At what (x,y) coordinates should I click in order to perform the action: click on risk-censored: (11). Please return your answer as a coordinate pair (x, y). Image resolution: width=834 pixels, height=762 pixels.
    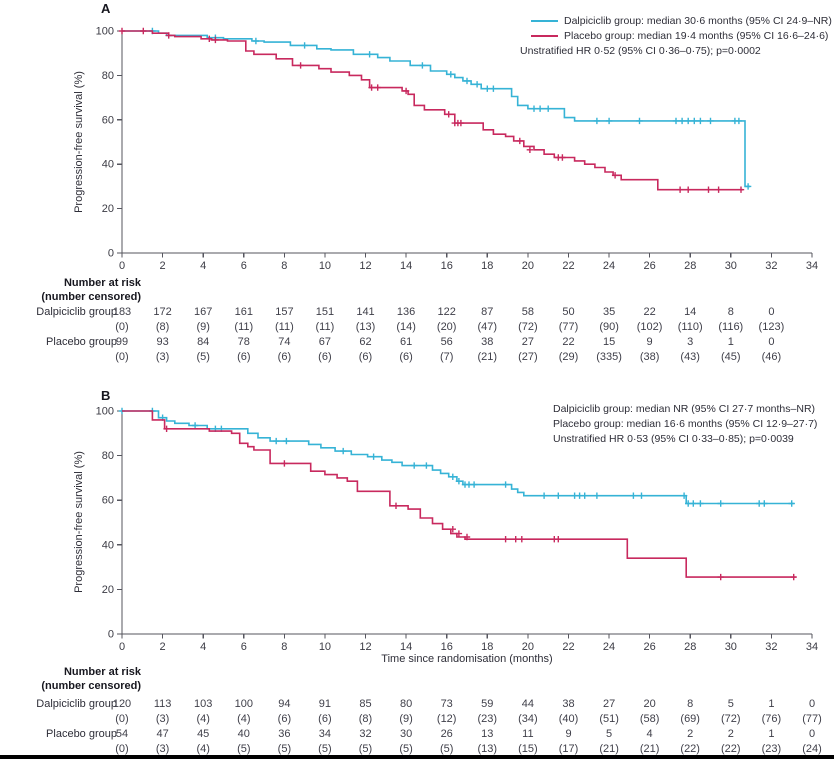
    Looking at the image, I should click on (284, 327).